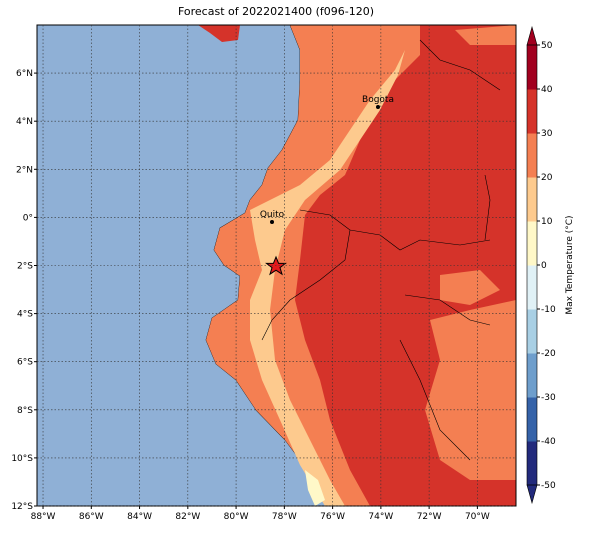 Image resolution: width=591 pixels, height=533 pixels. I want to click on y-tick-label: 4°S, so click(25, 315).